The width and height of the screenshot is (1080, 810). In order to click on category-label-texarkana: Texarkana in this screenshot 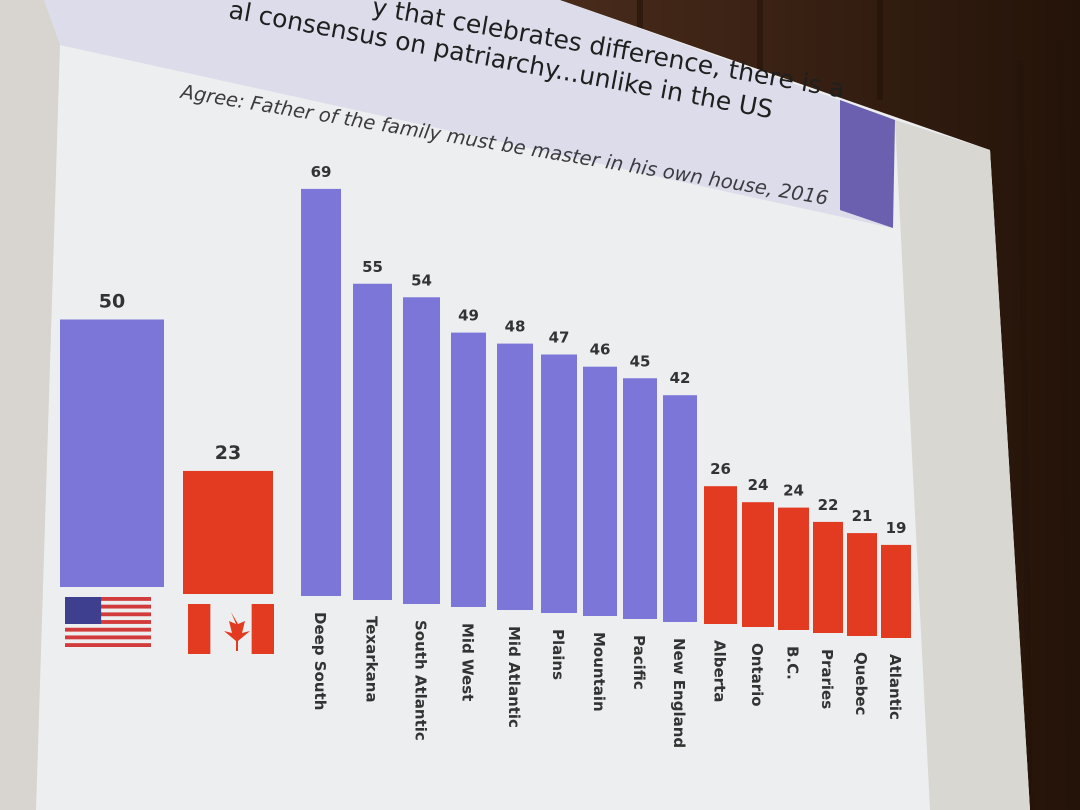, I will do `click(372, 659)`.